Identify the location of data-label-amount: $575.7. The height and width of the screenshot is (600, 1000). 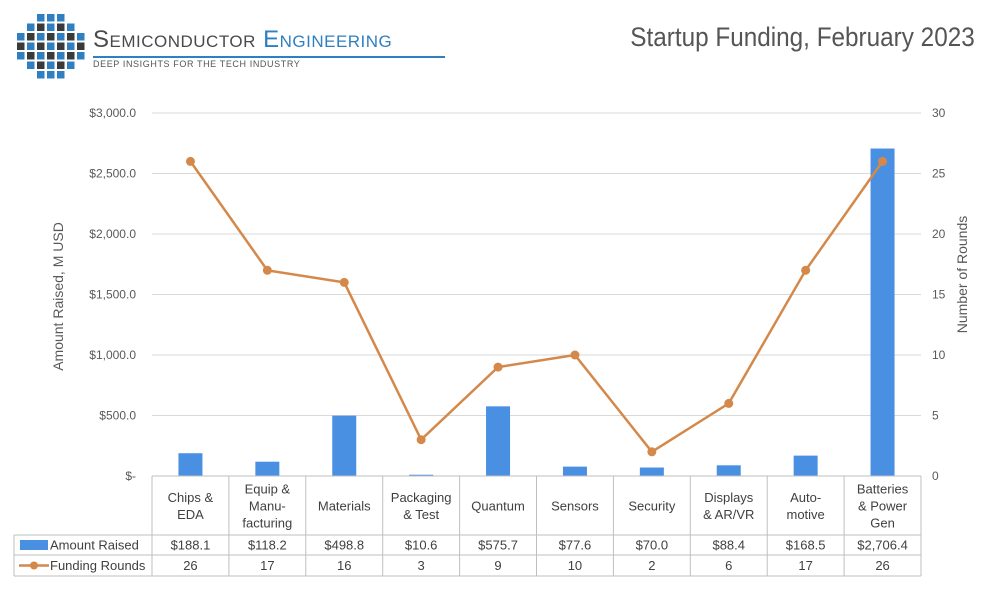
(498, 545).